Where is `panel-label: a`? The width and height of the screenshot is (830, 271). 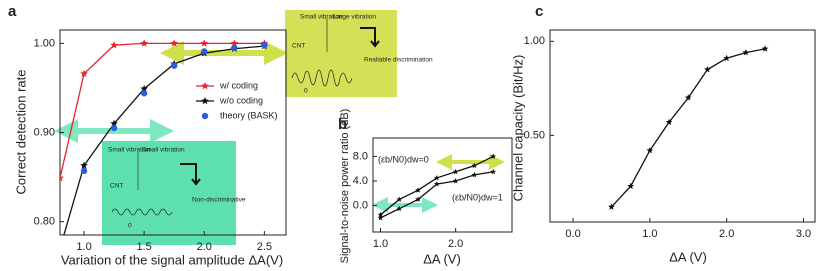
panel-label: a is located at coordinates (12, 11).